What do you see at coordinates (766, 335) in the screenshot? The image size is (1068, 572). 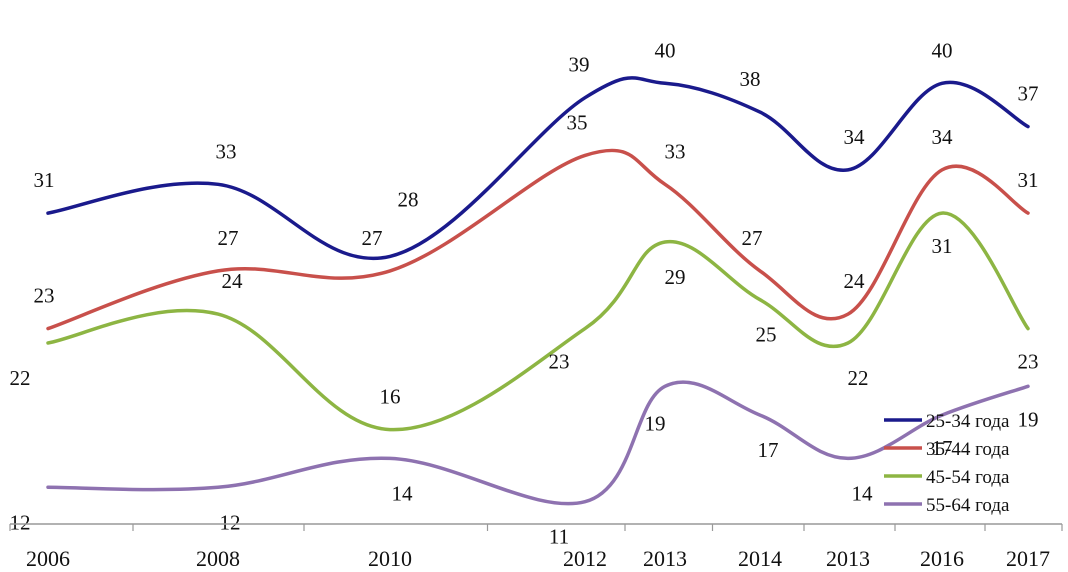 I see `data-label: 25` at bounding box center [766, 335].